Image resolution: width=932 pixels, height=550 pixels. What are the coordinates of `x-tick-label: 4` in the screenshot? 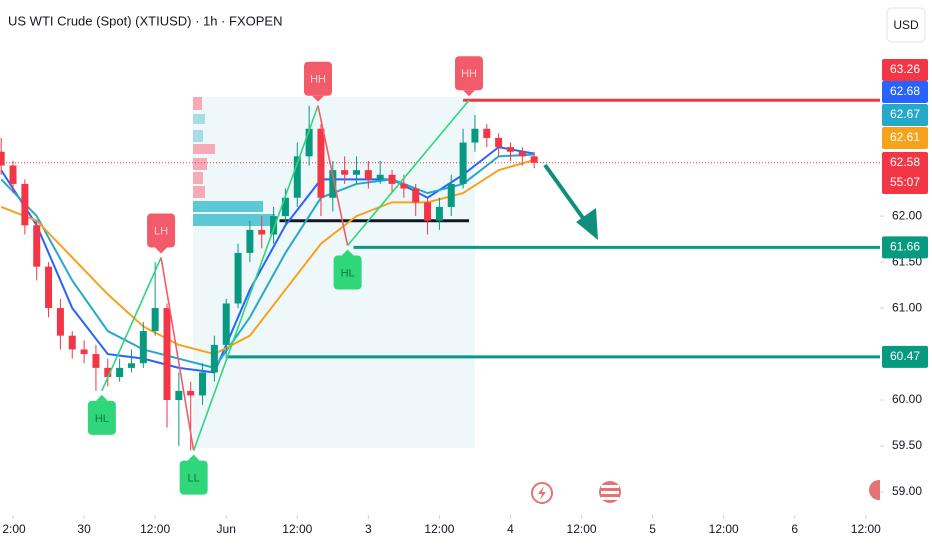 It's located at (510, 529).